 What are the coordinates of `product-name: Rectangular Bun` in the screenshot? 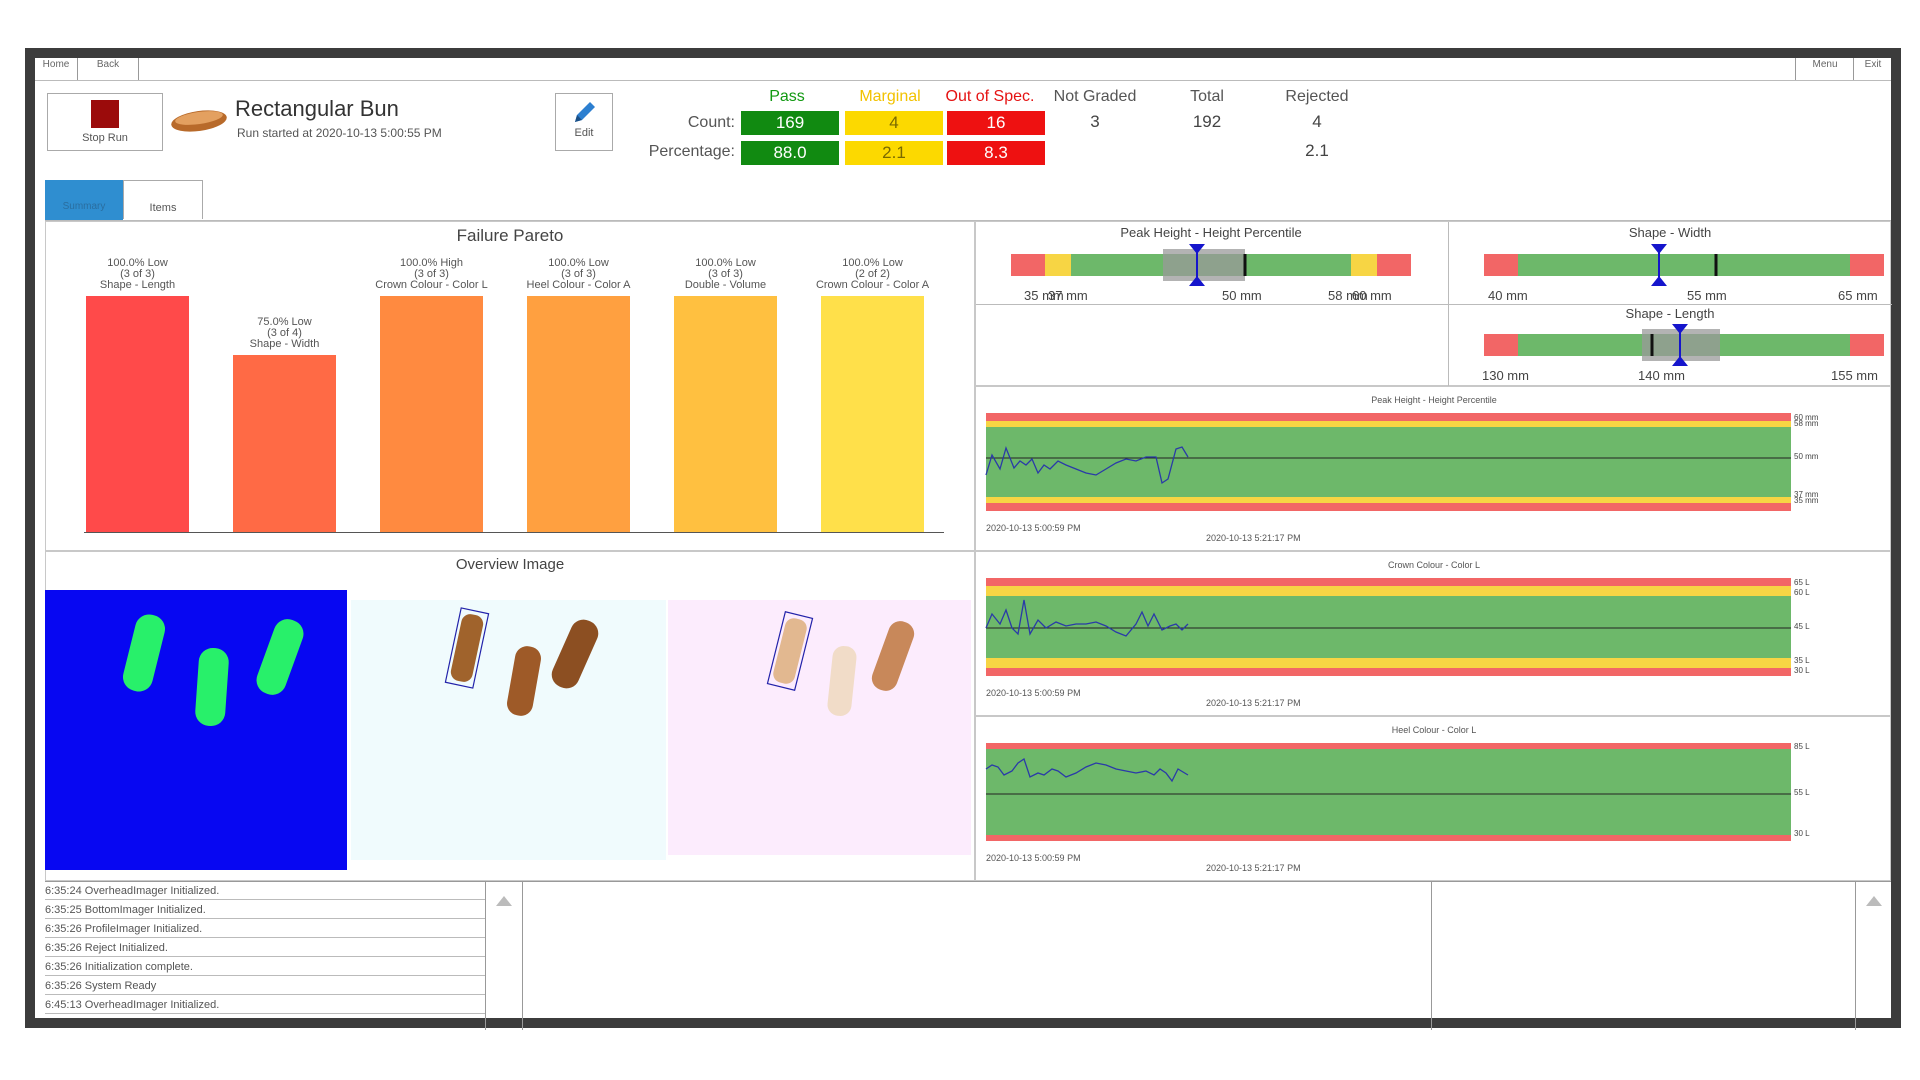 It's located at (317, 108).